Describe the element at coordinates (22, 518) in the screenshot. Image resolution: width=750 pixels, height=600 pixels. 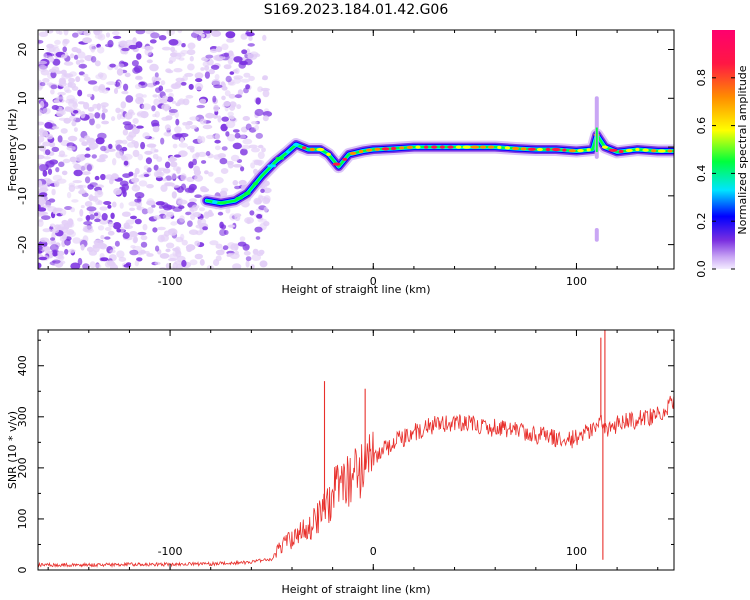
I see `snr-y-tick-label: 100` at that location.